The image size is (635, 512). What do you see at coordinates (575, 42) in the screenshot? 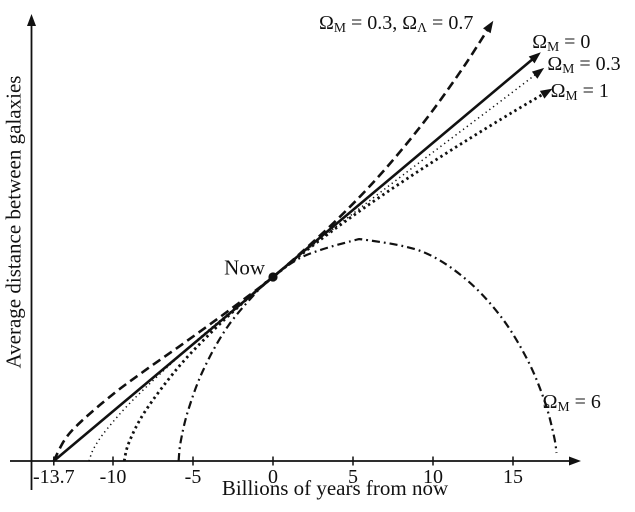
I see `label-text-segment: = 0` at bounding box center [575, 42].